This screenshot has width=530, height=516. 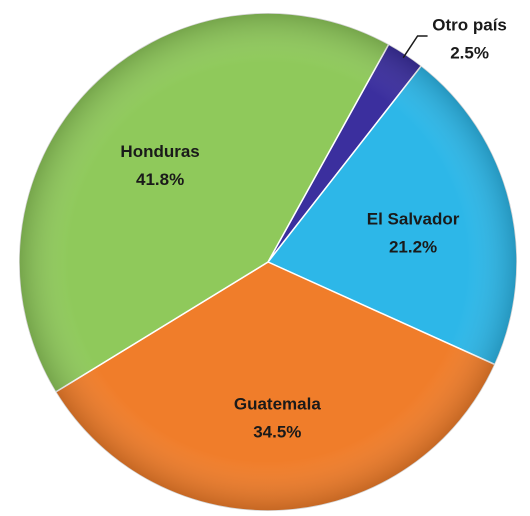 What do you see at coordinates (277, 404) in the screenshot?
I see `slice-label: Guatemala` at bounding box center [277, 404].